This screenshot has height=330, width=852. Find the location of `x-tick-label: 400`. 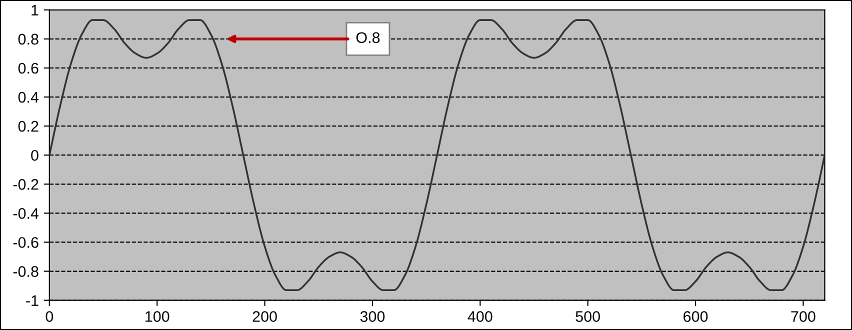

x-tick-label: 400 is located at coordinates (480, 316).